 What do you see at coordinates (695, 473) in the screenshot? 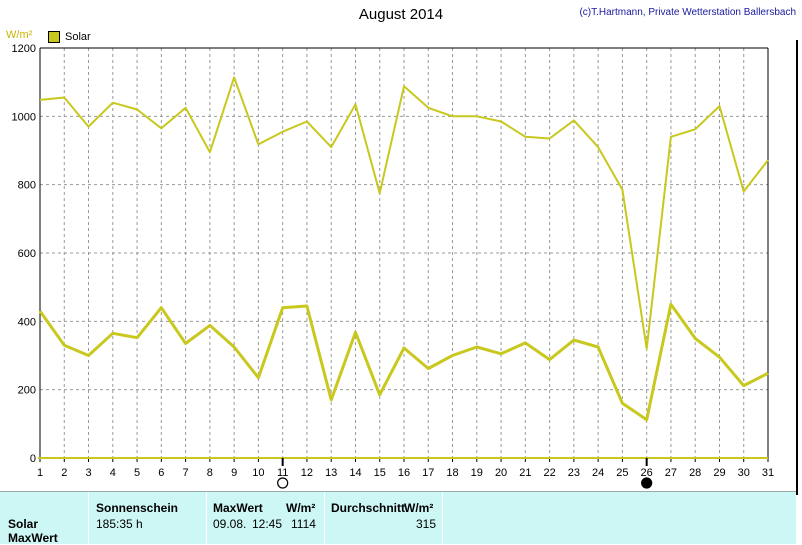
I see `x-tick-label: 28` at bounding box center [695, 473].